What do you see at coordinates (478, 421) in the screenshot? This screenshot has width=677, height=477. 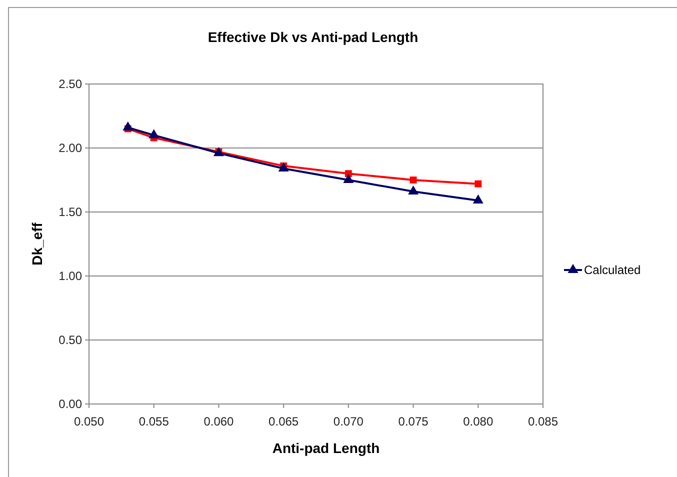 I see `x-tick-label: 0.080` at bounding box center [478, 421].